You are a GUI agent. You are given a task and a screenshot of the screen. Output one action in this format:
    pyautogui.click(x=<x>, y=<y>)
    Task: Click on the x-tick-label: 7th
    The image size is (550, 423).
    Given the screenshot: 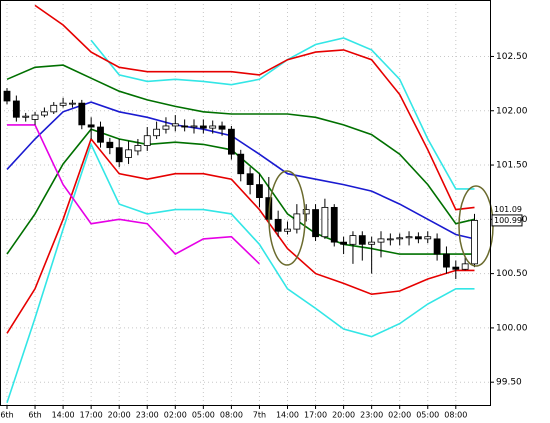 What is the action you would take?
    pyautogui.click(x=259, y=415)
    